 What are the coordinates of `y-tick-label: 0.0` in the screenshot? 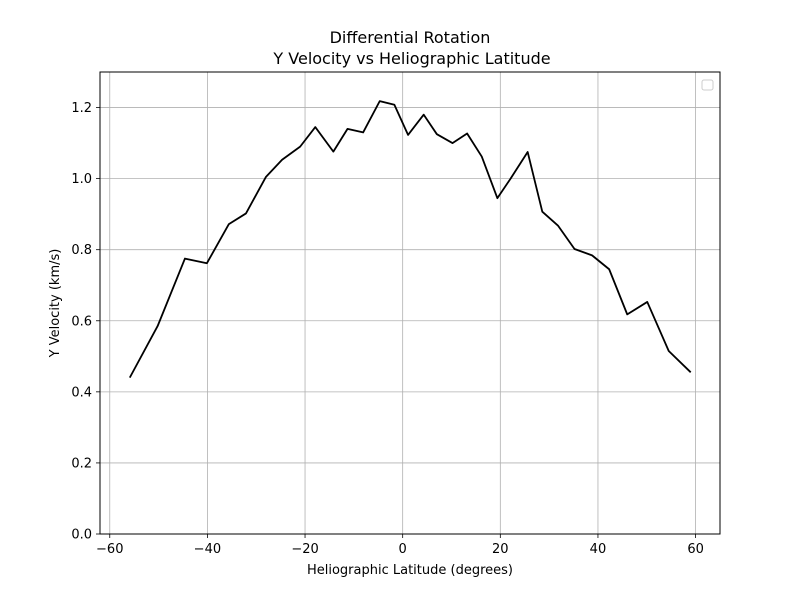 It's located at (81, 535).